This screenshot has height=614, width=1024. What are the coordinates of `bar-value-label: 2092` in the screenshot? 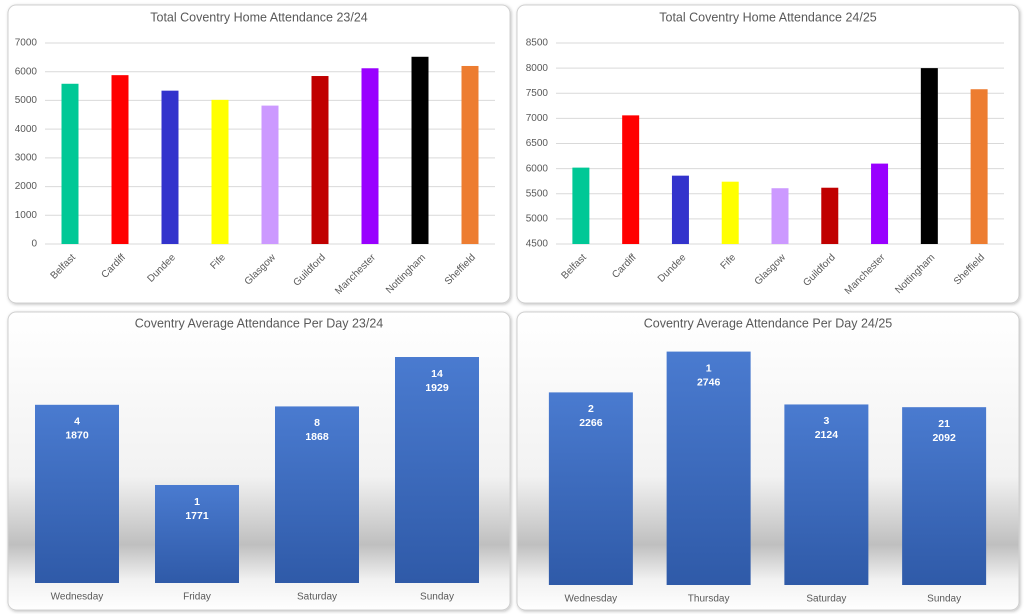 It's located at (944, 438).